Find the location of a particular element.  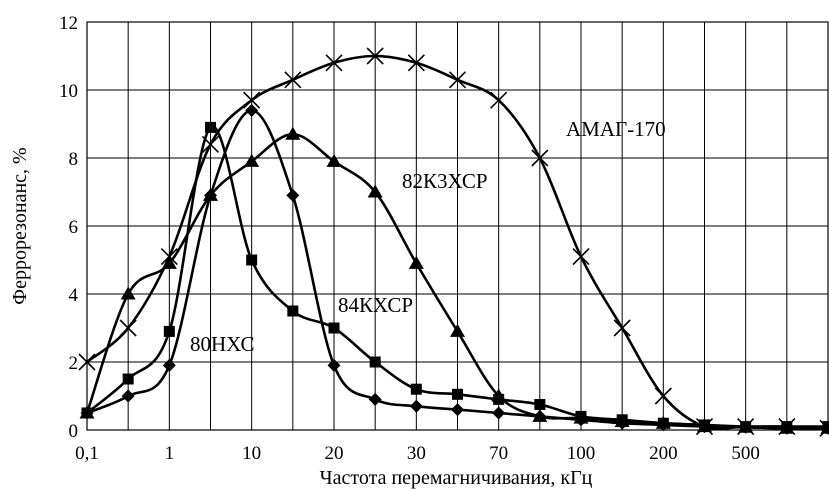

x-tick-label: 20 is located at coordinates (334, 453).